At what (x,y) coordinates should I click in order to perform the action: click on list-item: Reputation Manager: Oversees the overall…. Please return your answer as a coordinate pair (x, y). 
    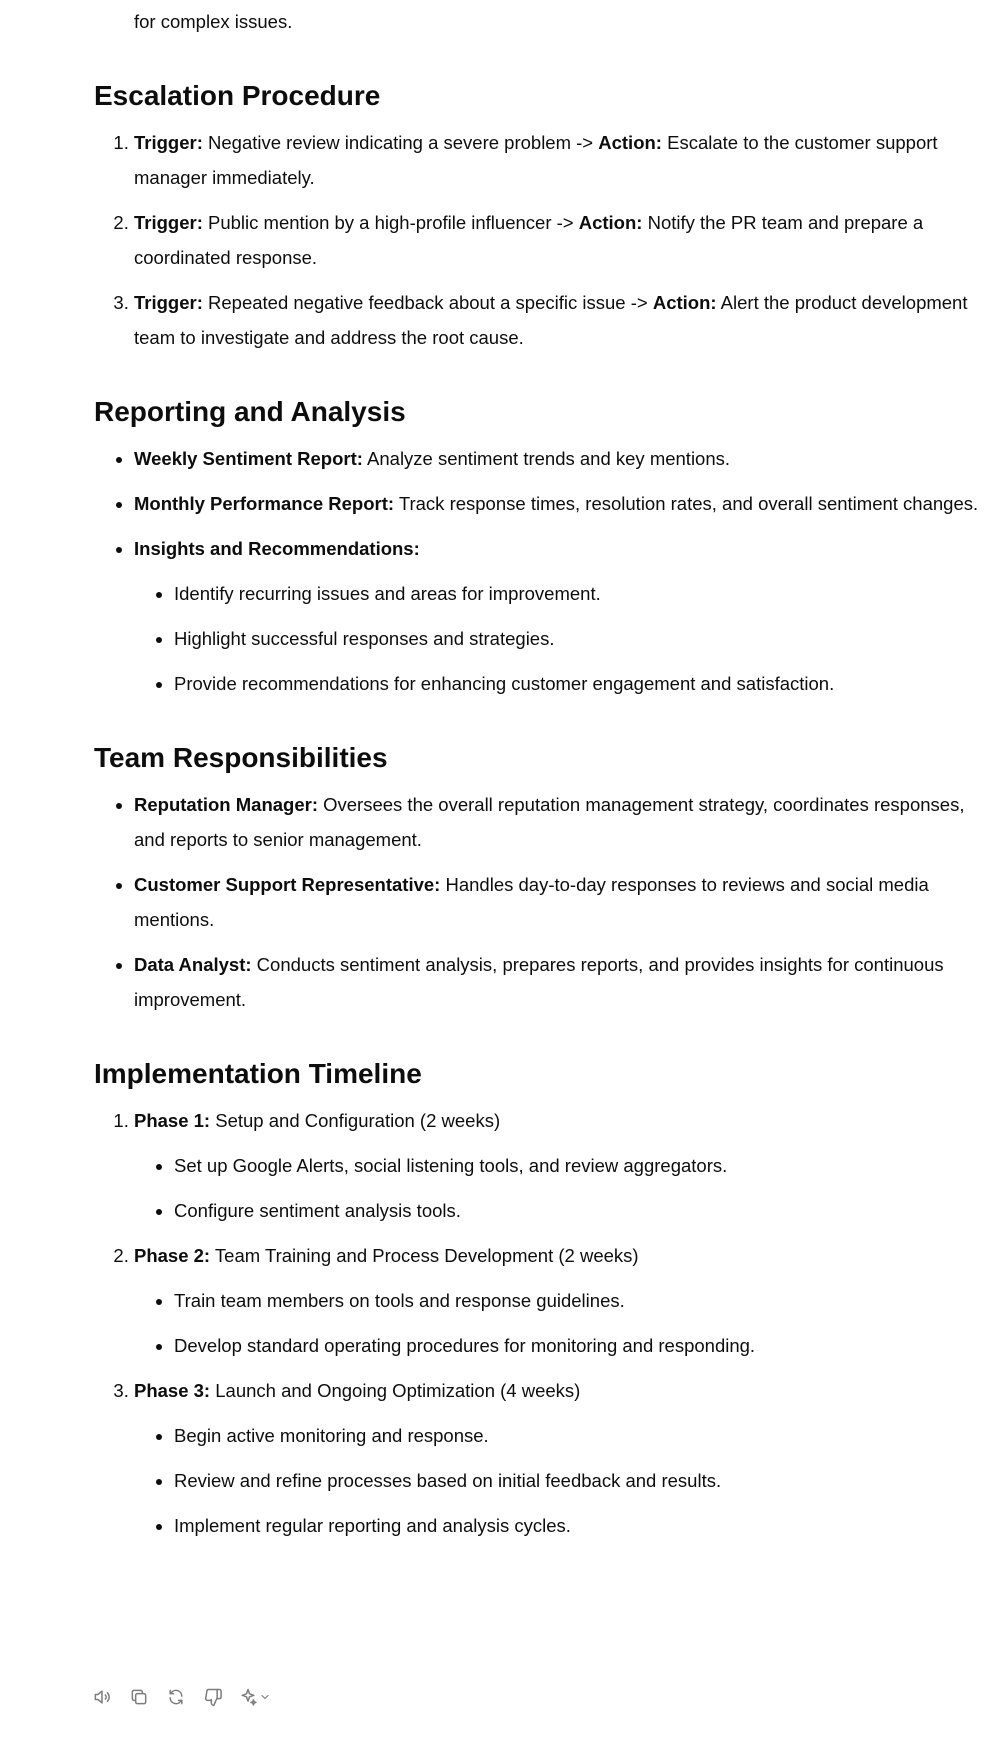
    Looking at the image, I should click on (559, 822).